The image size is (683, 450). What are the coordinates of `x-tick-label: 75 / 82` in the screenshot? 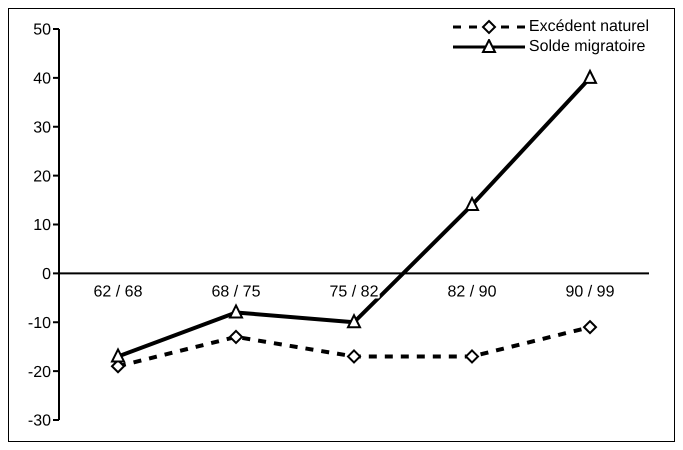 It's located at (354, 292).